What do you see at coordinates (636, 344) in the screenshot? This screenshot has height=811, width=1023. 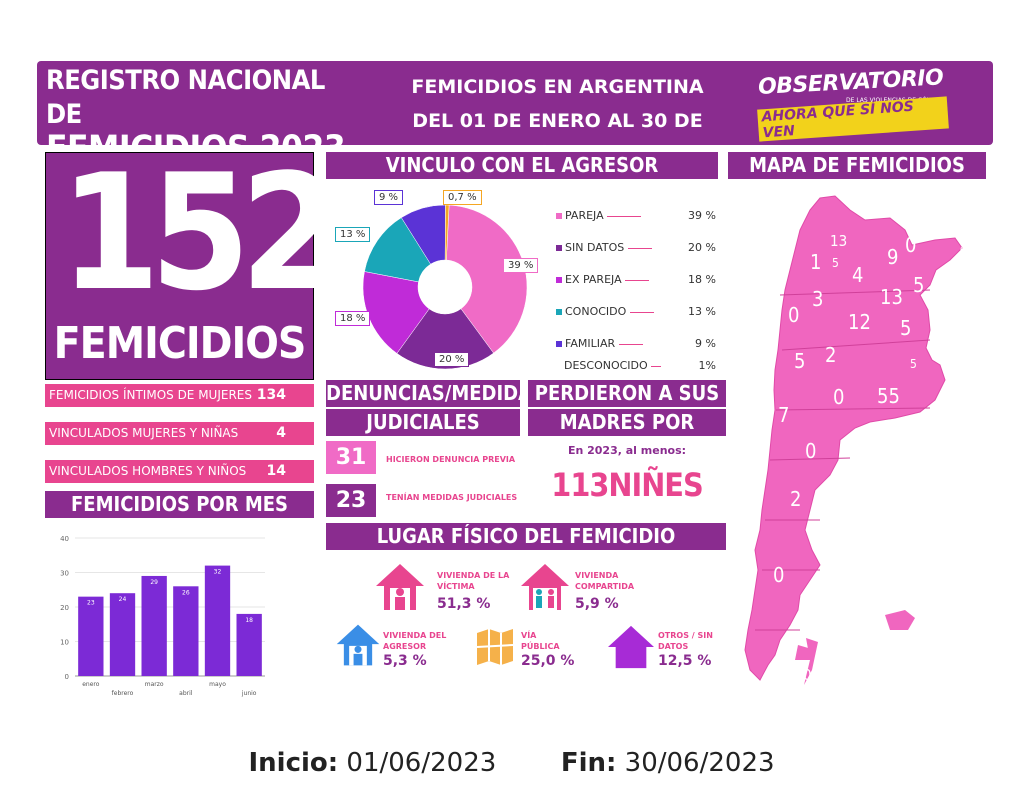 I see `legend-item-familiar: FAMILIAR 9 %` at bounding box center [636, 344].